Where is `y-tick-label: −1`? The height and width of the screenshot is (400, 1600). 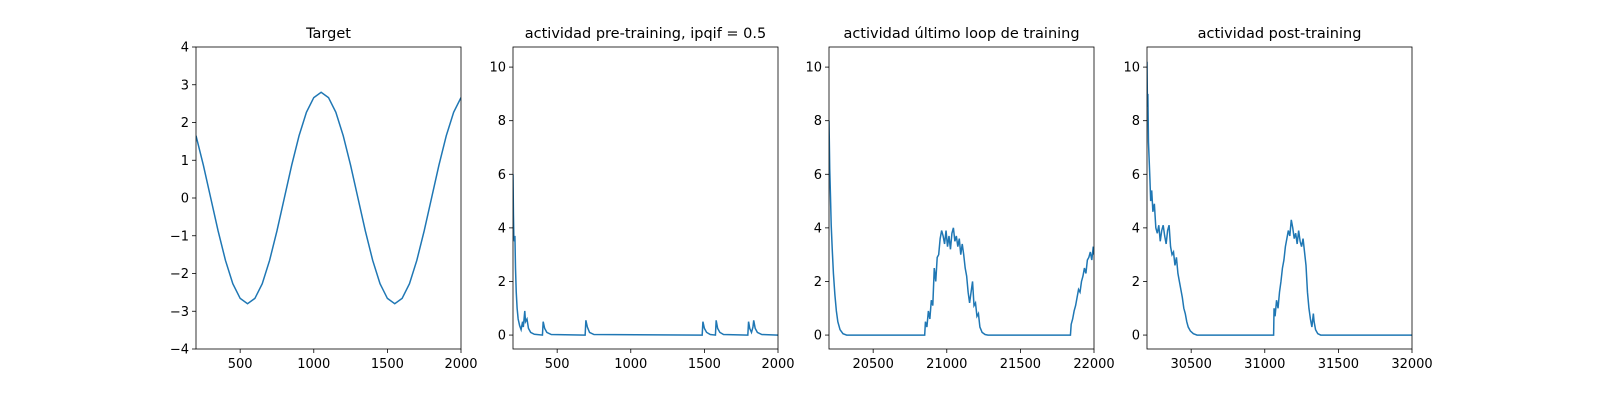 y-tick-label: −1 is located at coordinates (179, 236).